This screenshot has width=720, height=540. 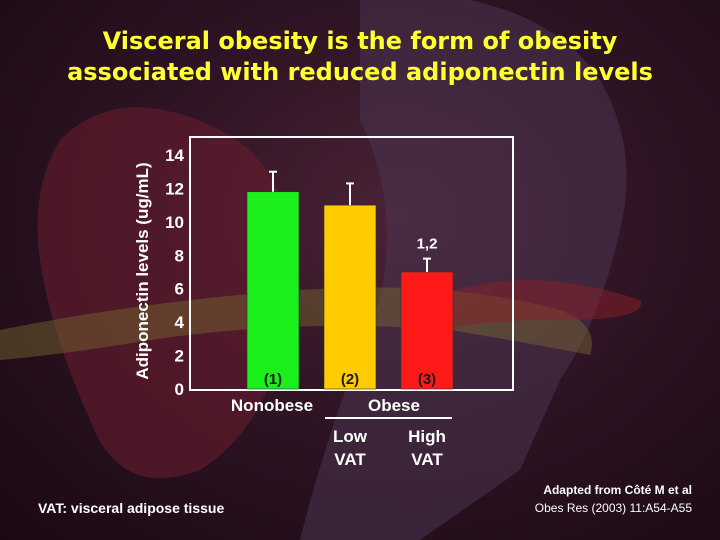 I want to click on subgroup-high-line2: VAT, so click(x=427, y=459).